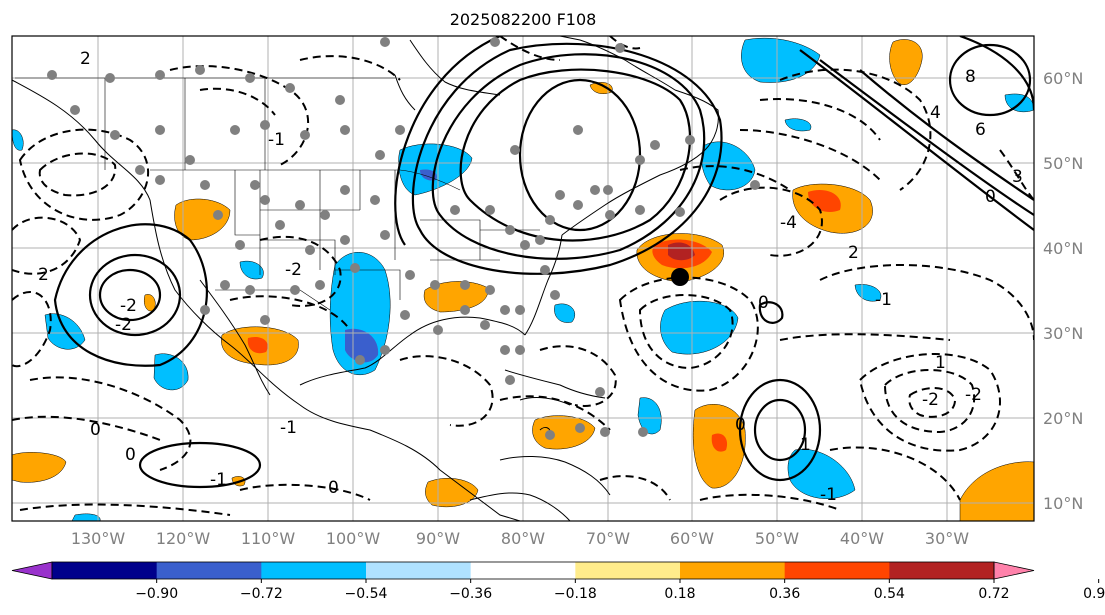  Describe the element at coordinates (575, 594) in the screenshot. I see `colorbar-tick-label: −0.18` at that location.